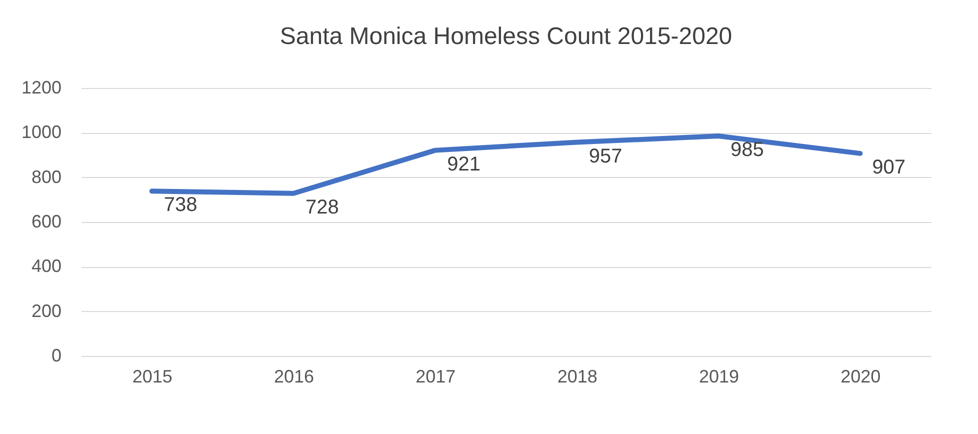 The image size is (978, 434). What do you see at coordinates (46, 310) in the screenshot?
I see `y-tick-label: 200` at bounding box center [46, 310].